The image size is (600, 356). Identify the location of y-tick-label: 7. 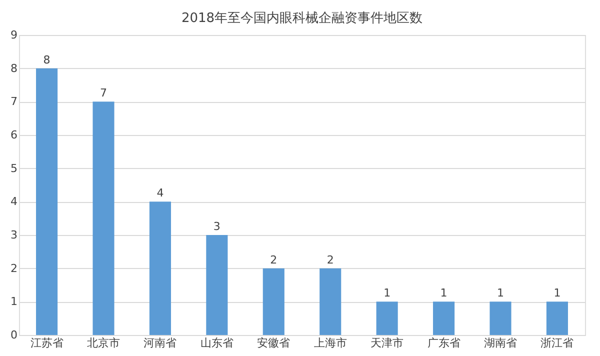
(14, 101).